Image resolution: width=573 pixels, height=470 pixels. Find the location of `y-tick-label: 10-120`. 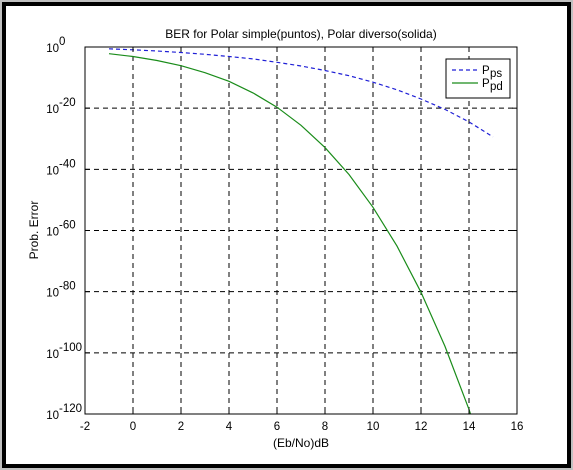

y-tick-label: 10-120 is located at coordinates (64, 412).